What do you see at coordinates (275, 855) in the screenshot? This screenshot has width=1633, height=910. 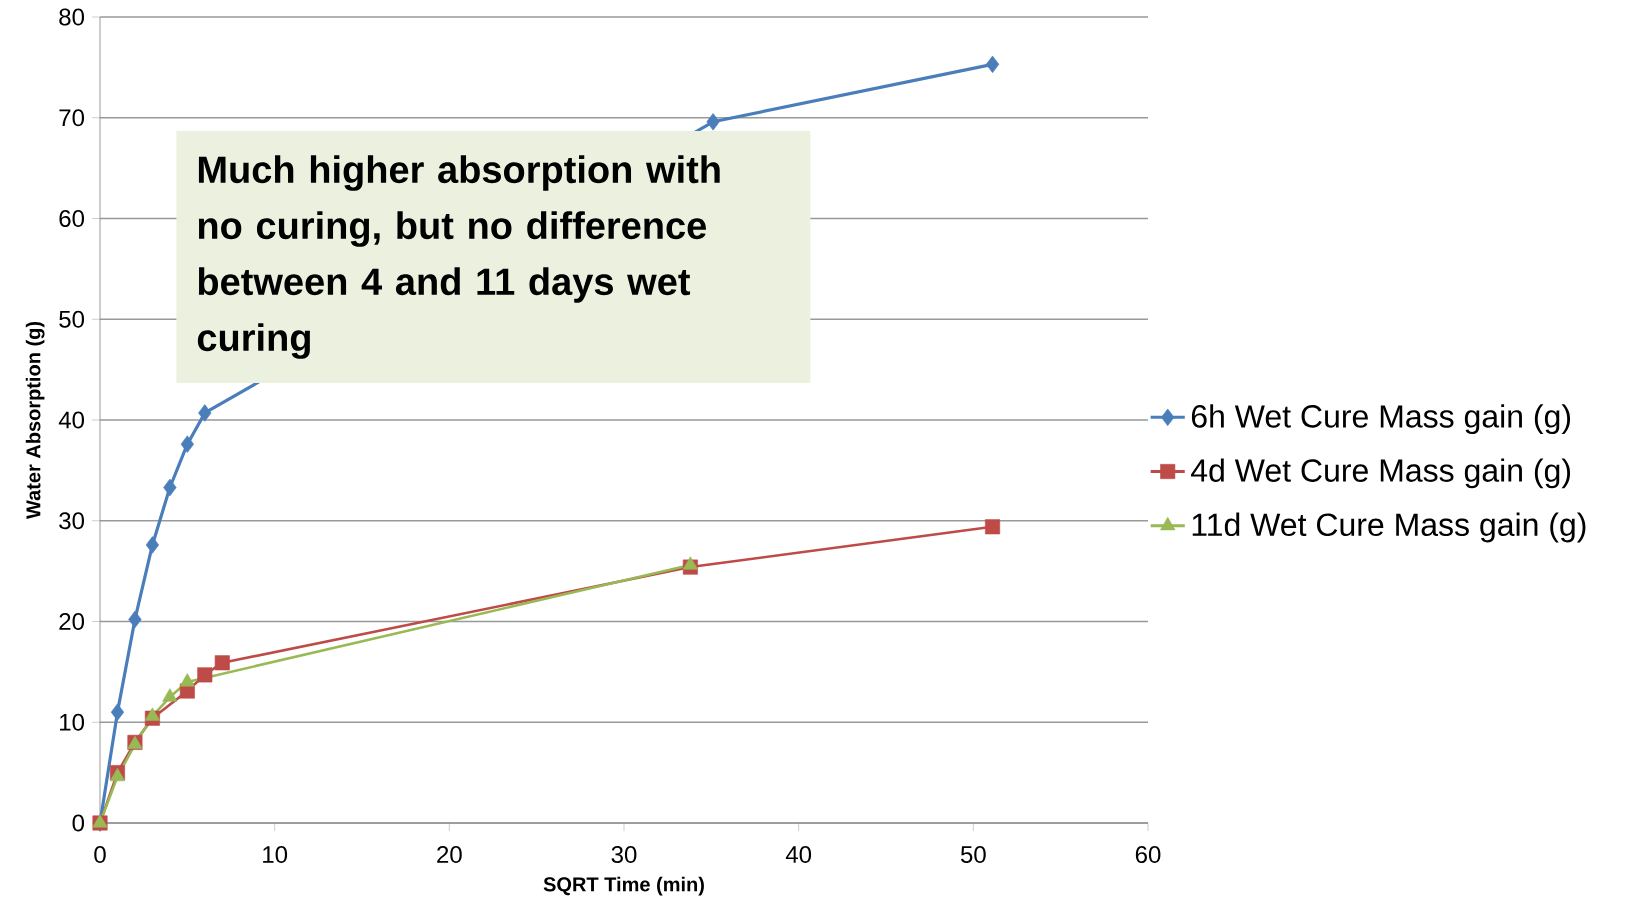 I see `x-tick-label: 10` at bounding box center [275, 855].